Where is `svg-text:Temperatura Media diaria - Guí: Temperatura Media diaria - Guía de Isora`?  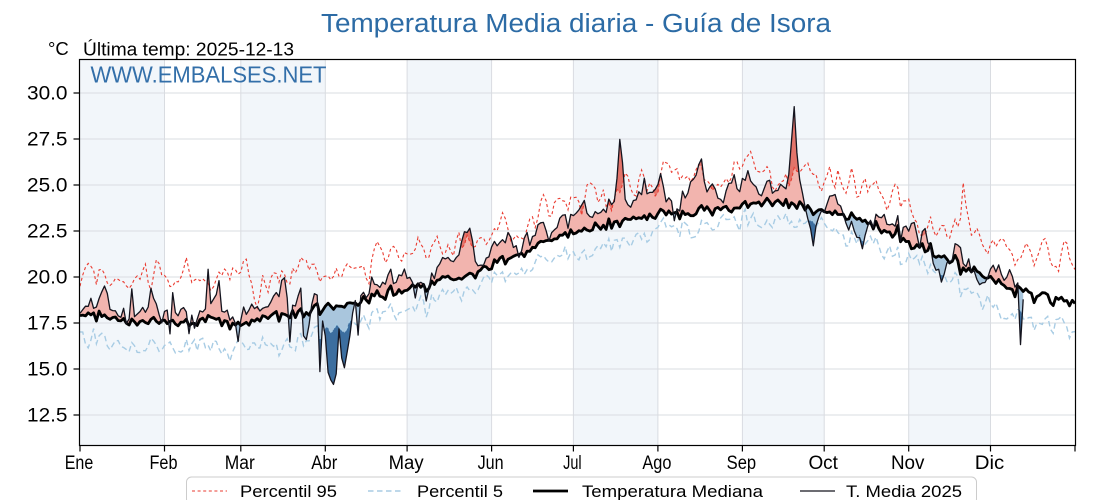
svg-text:Temperatura Media diaria - Guí: Temperatura Media diaria - Guía de Isora is located at coordinates (576, 24).